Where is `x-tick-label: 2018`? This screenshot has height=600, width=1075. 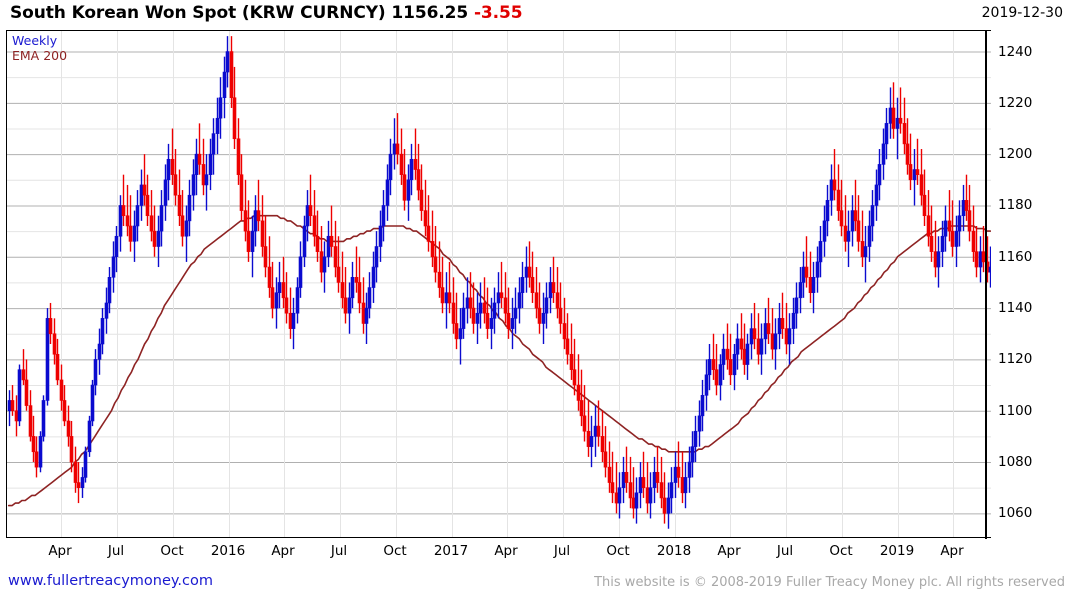
x-tick-label: 2018 is located at coordinates (674, 551).